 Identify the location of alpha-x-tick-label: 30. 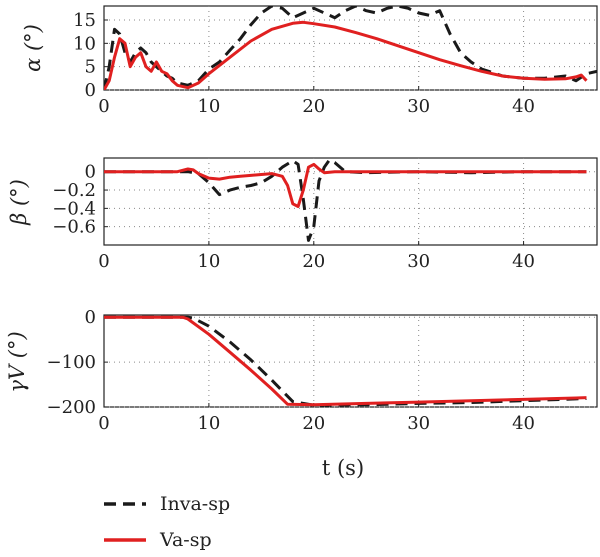
(418, 106).